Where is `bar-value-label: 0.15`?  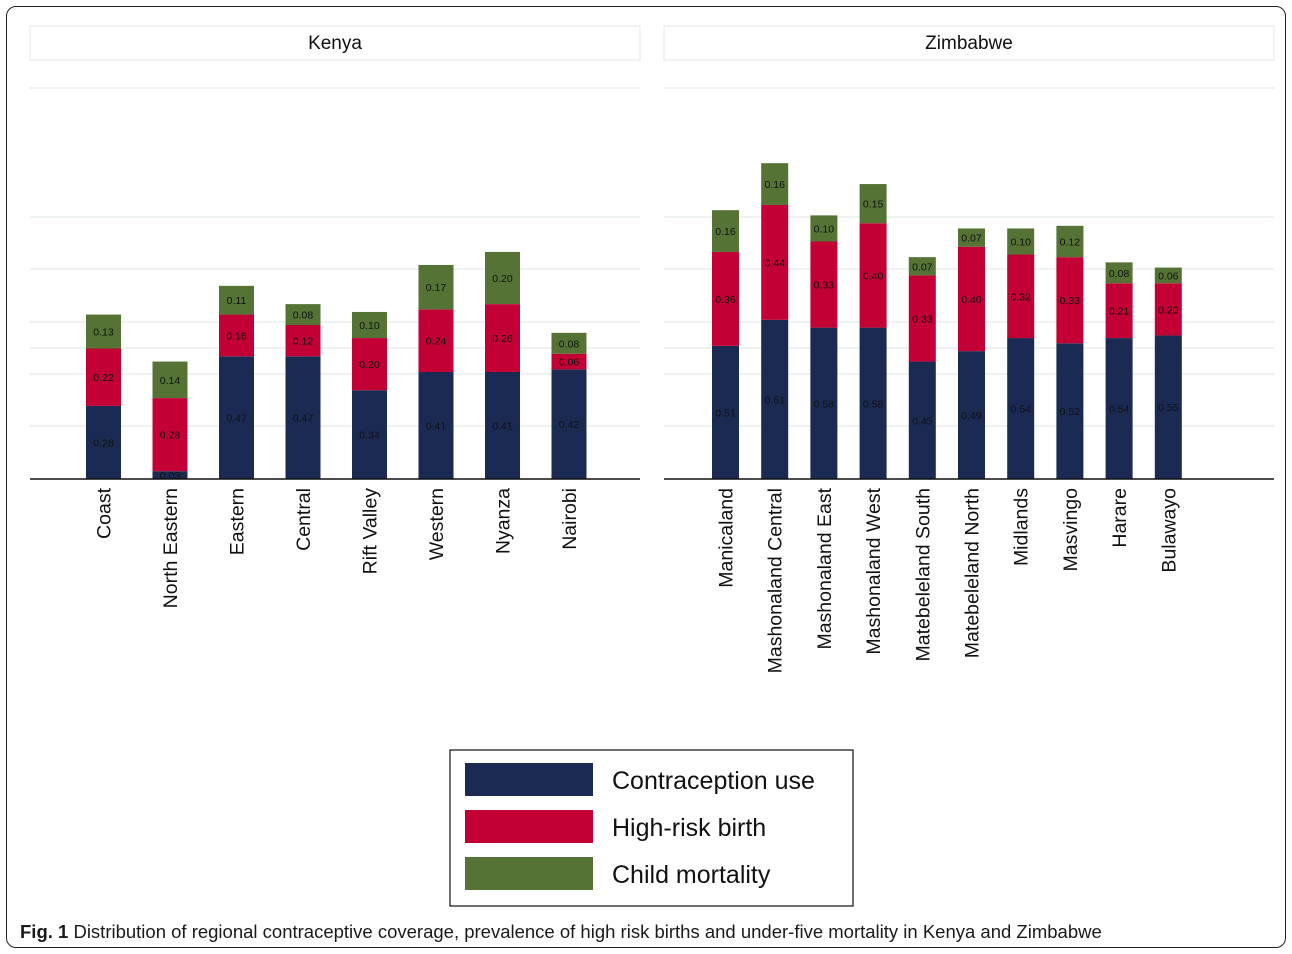 bar-value-label: 0.15 is located at coordinates (873, 205).